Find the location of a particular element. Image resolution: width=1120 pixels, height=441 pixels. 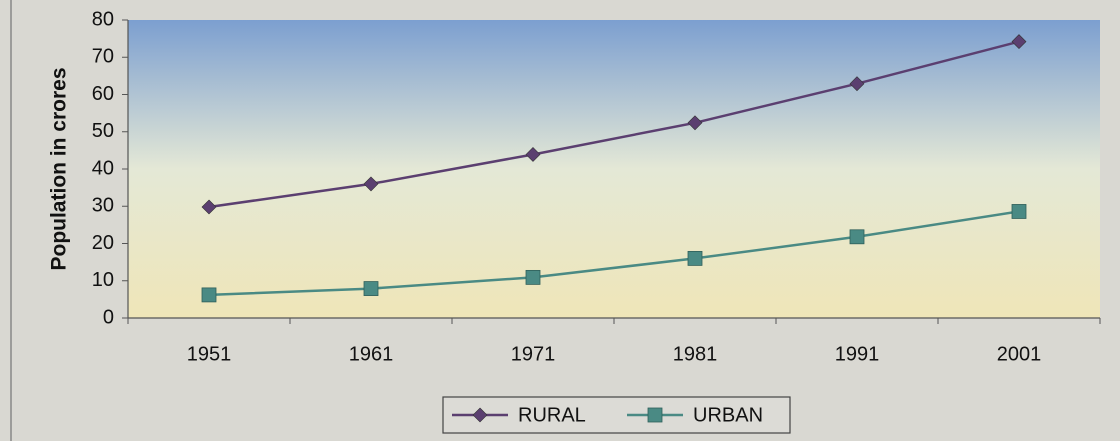

x-tick-label: 2001 is located at coordinates (1019, 354).